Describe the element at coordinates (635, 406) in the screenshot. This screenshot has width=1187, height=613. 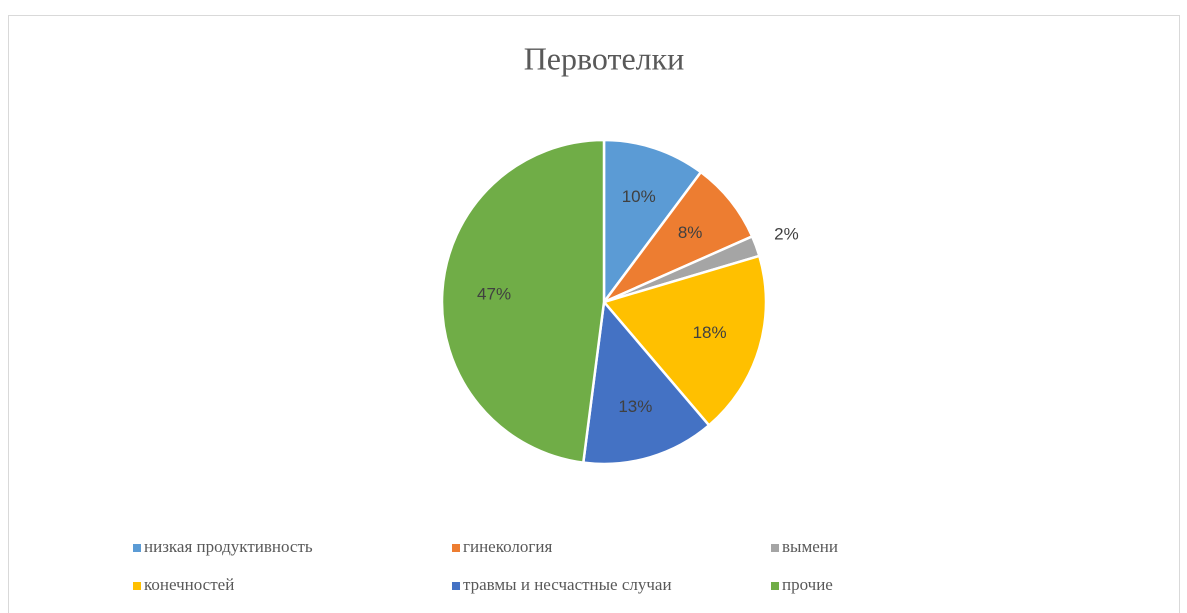
I see `data-label: 13%` at that location.